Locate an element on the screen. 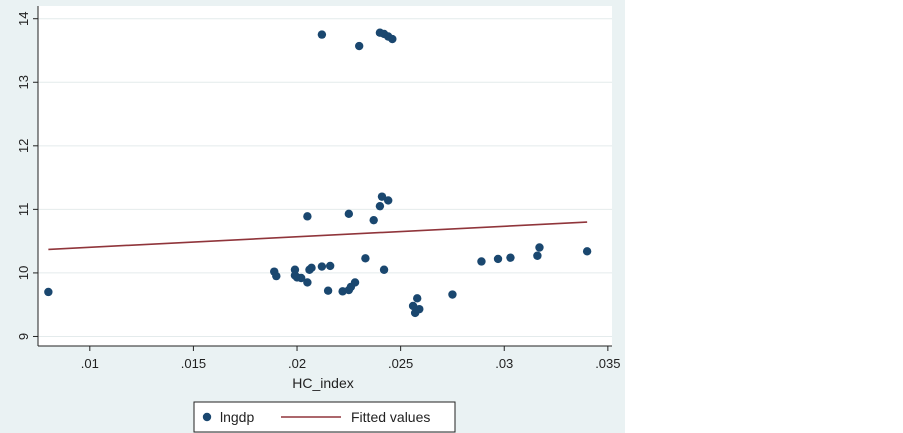 This screenshot has width=903, height=433. legend-box is located at coordinates (324, 417).